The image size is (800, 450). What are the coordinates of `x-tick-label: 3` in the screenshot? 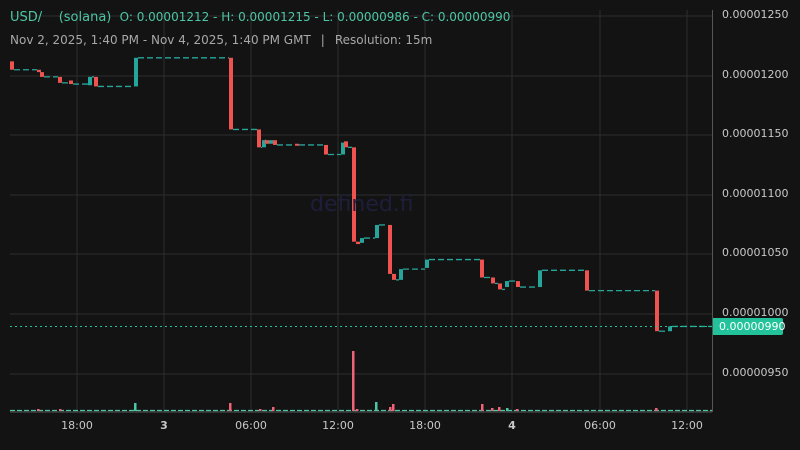 It's located at (164, 425).